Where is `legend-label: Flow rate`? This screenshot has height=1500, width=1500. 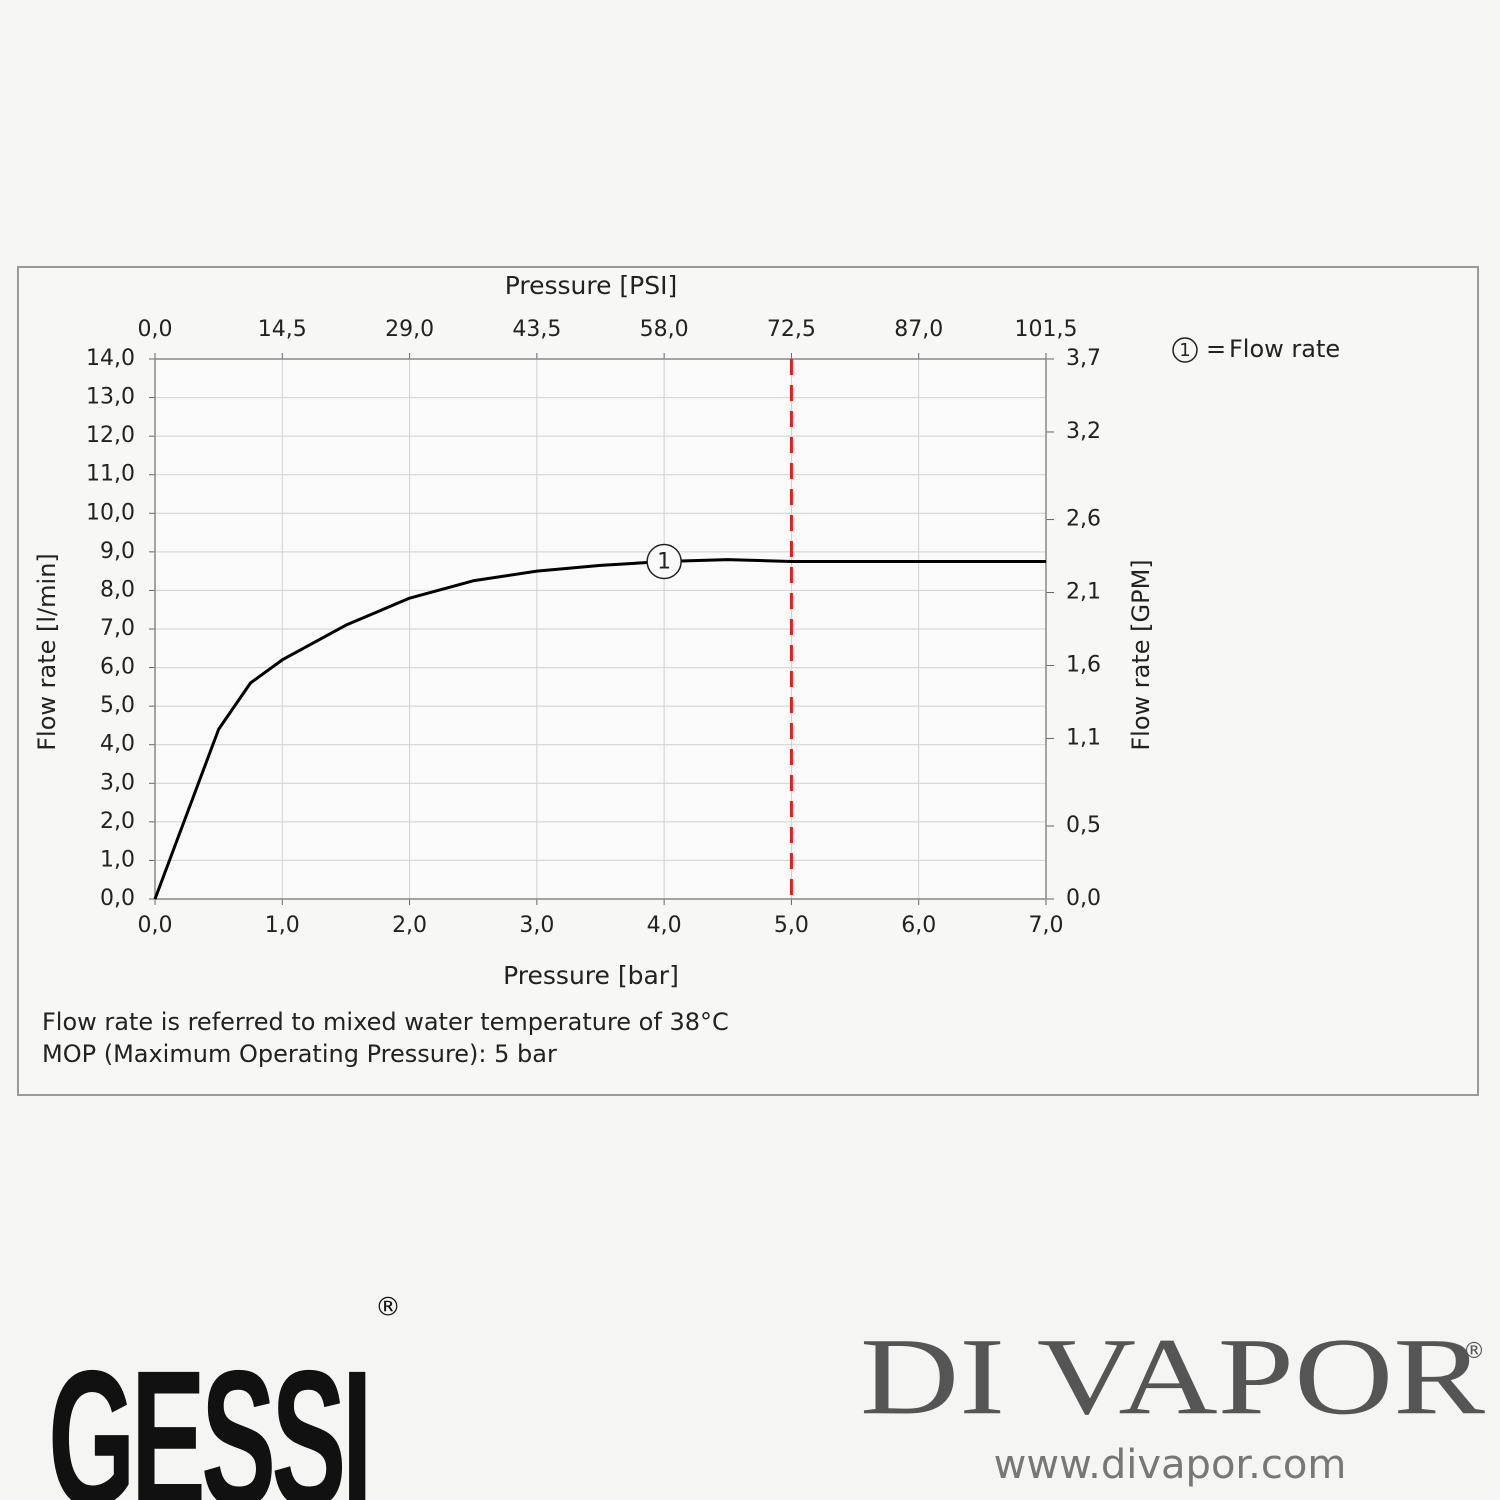 legend-label: Flow rate is located at coordinates (1284, 349).